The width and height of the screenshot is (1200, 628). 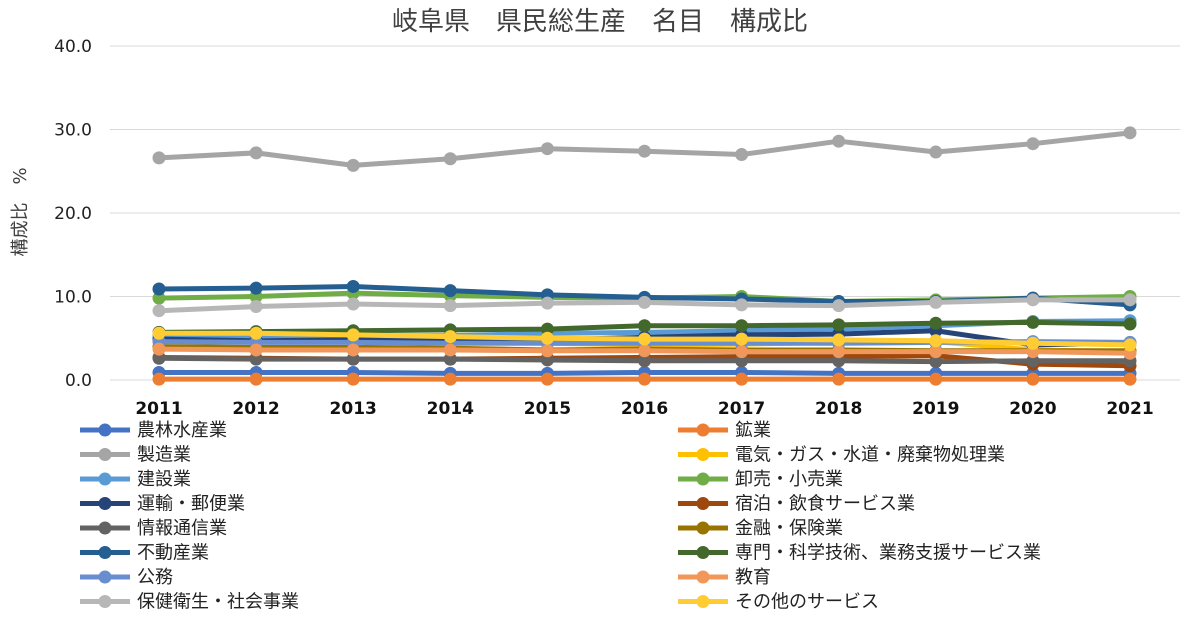 I want to click on chart-title: 岐阜県 県民総生産 名目 構成比, so click(x=600, y=22).